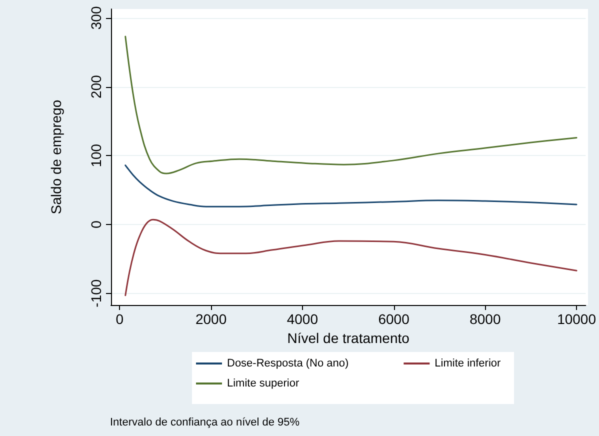 The width and height of the screenshot is (599, 436). What do you see at coordinates (302, 319) in the screenshot?
I see `x-tick-label: 4000` at bounding box center [302, 319].